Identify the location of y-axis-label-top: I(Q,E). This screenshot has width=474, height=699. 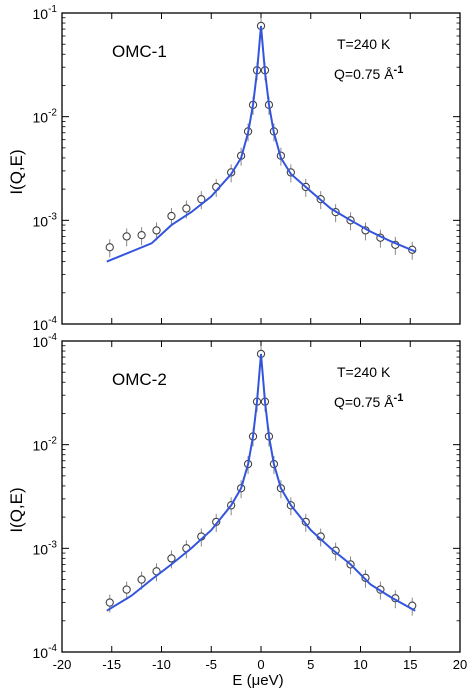
(16, 171).